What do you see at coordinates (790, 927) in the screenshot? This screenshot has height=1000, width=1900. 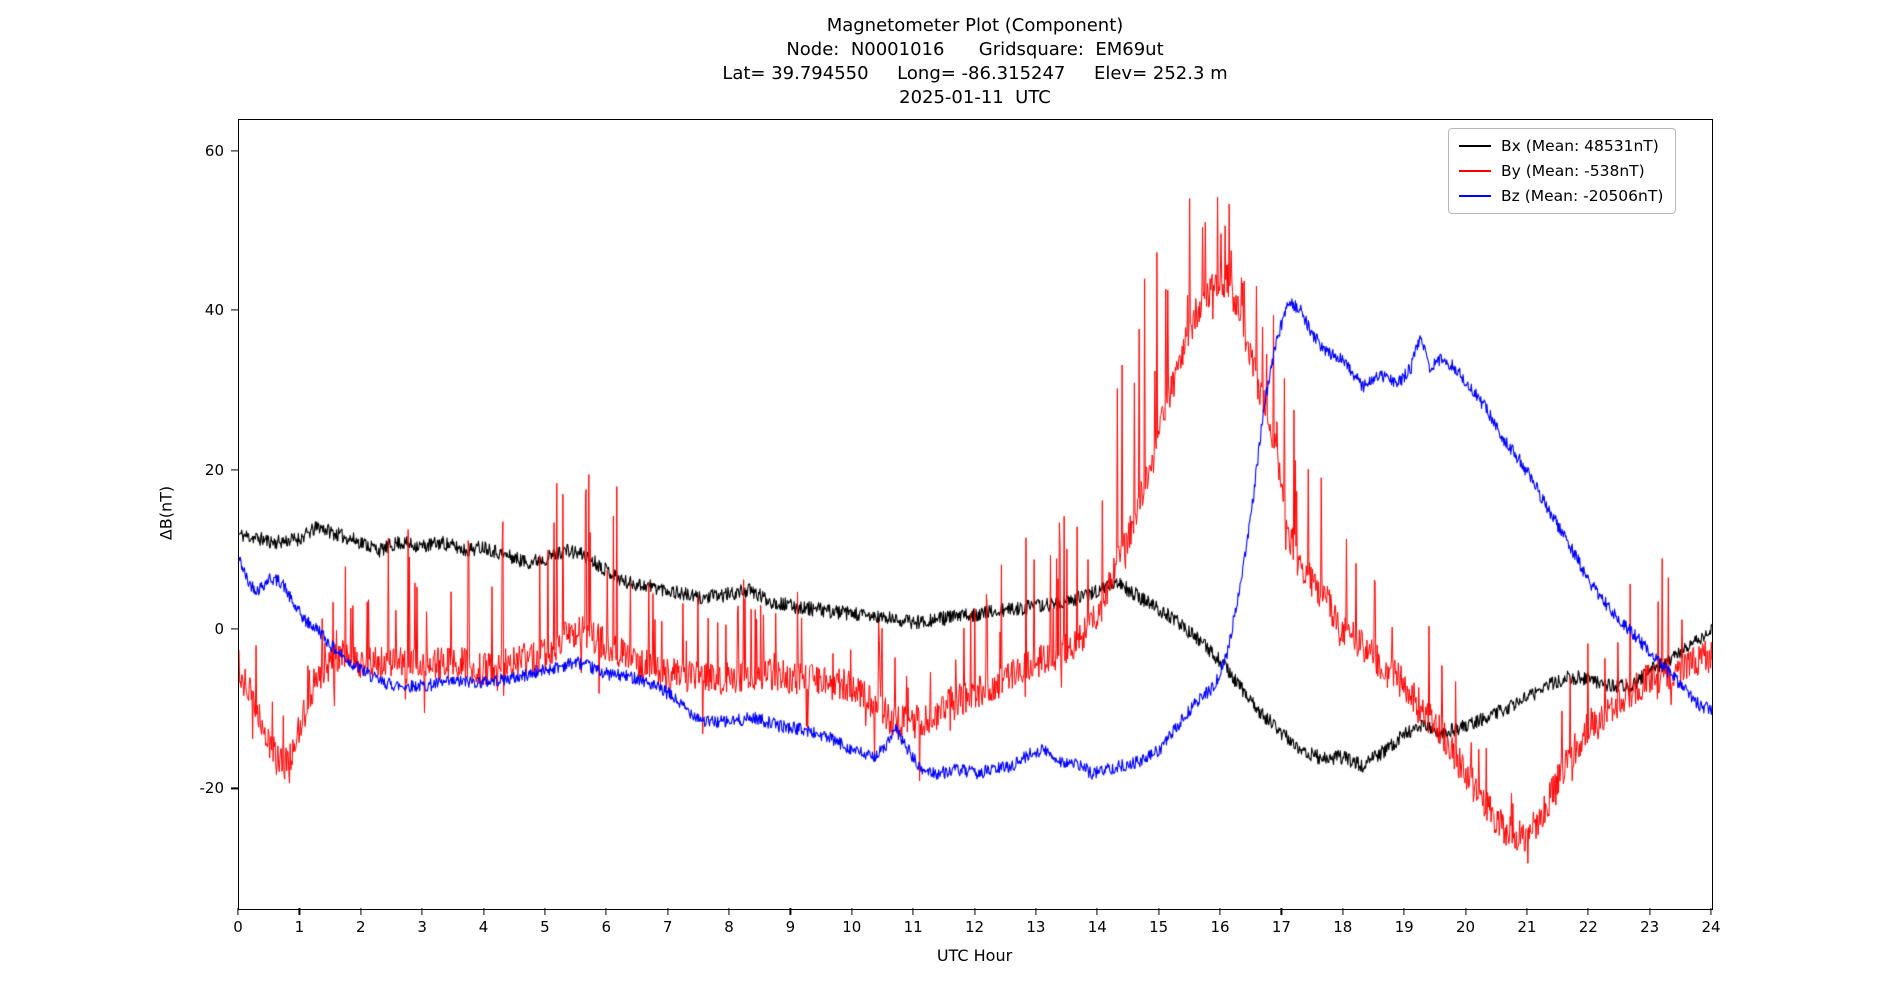 I see `x-tick-label: 9` at bounding box center [790, 927].